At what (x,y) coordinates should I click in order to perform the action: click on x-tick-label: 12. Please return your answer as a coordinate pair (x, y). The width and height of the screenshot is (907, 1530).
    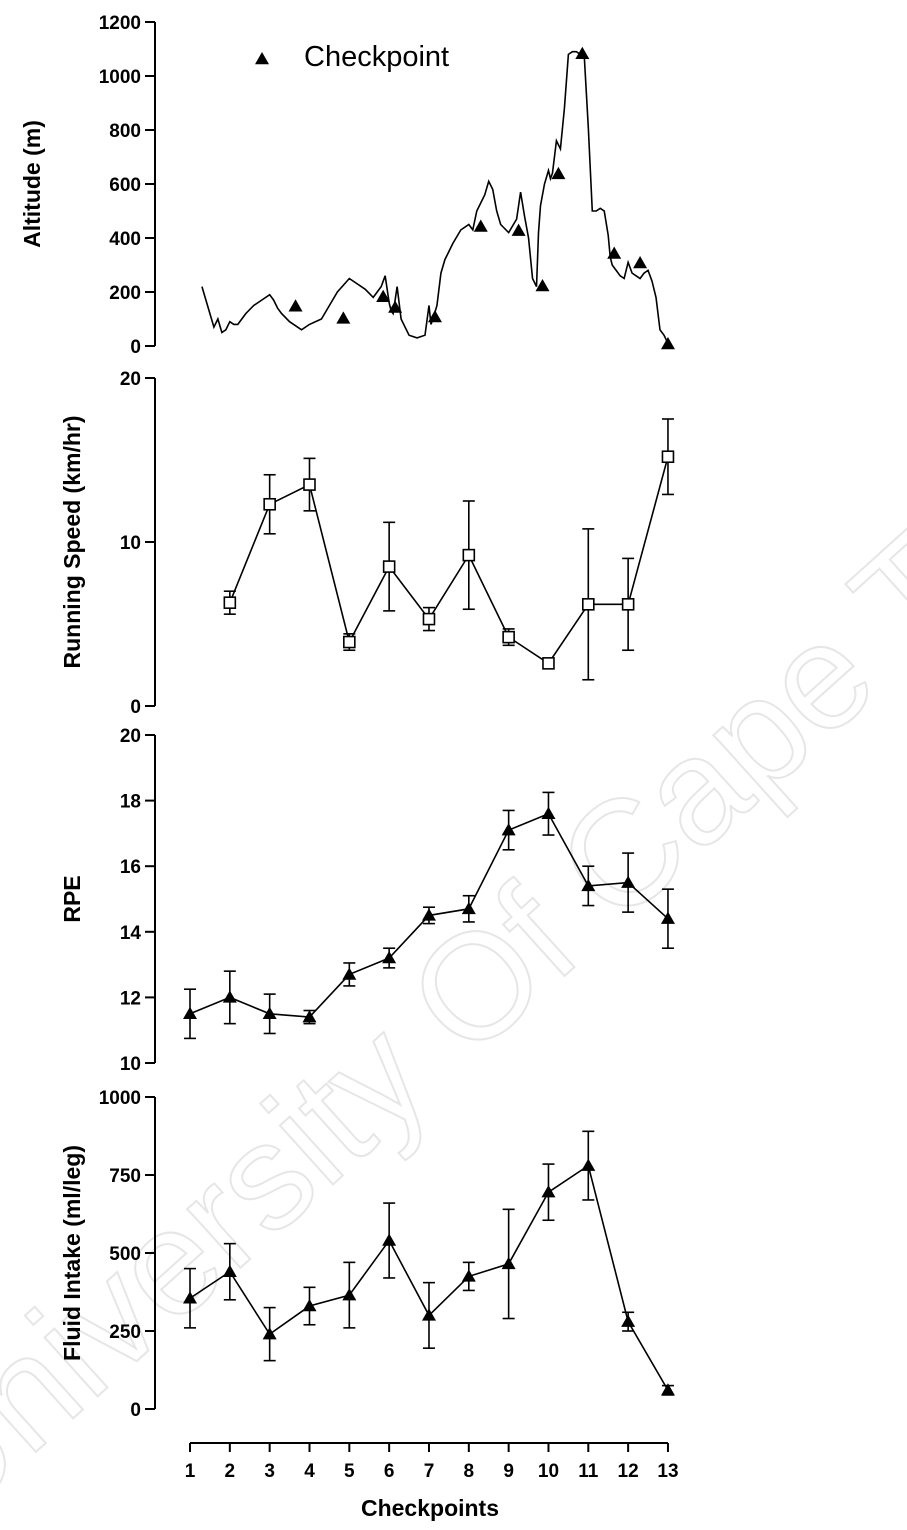
    Looking at the image, I should click on (628, 1471).